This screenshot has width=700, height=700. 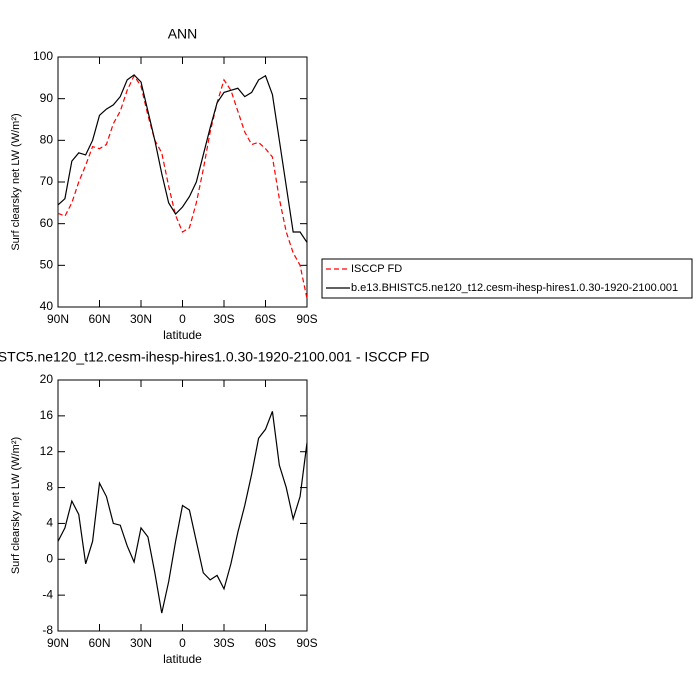 I want to click on y-tick-label: 16, so click(x=47, y=415).